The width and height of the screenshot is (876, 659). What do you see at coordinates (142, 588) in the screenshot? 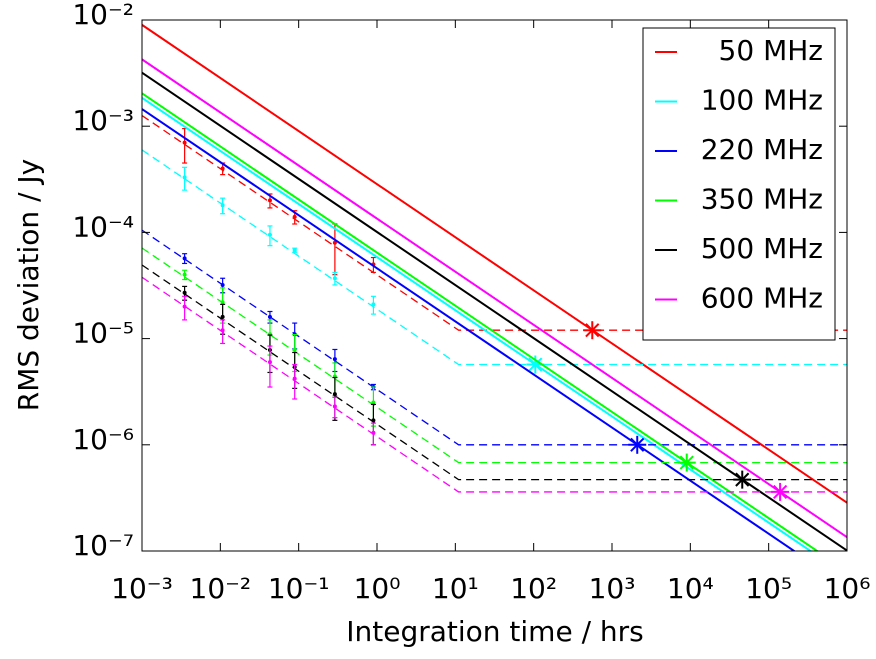
I see `x-tick-label: 10⁻³` at bounding box center [142, 588].